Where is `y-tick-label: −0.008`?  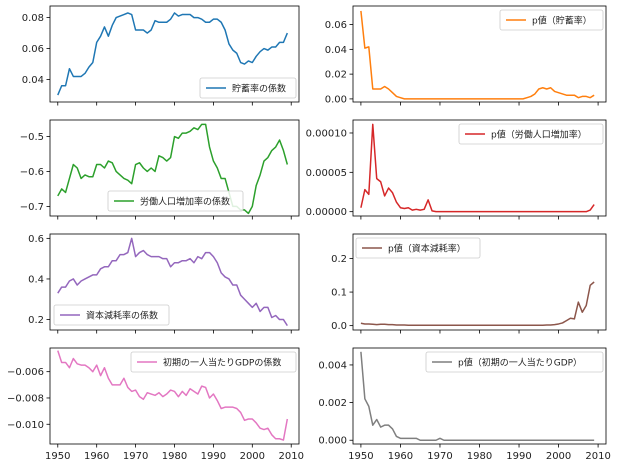 y-tick-label: −0.008 is located at coordinates (25, 398).